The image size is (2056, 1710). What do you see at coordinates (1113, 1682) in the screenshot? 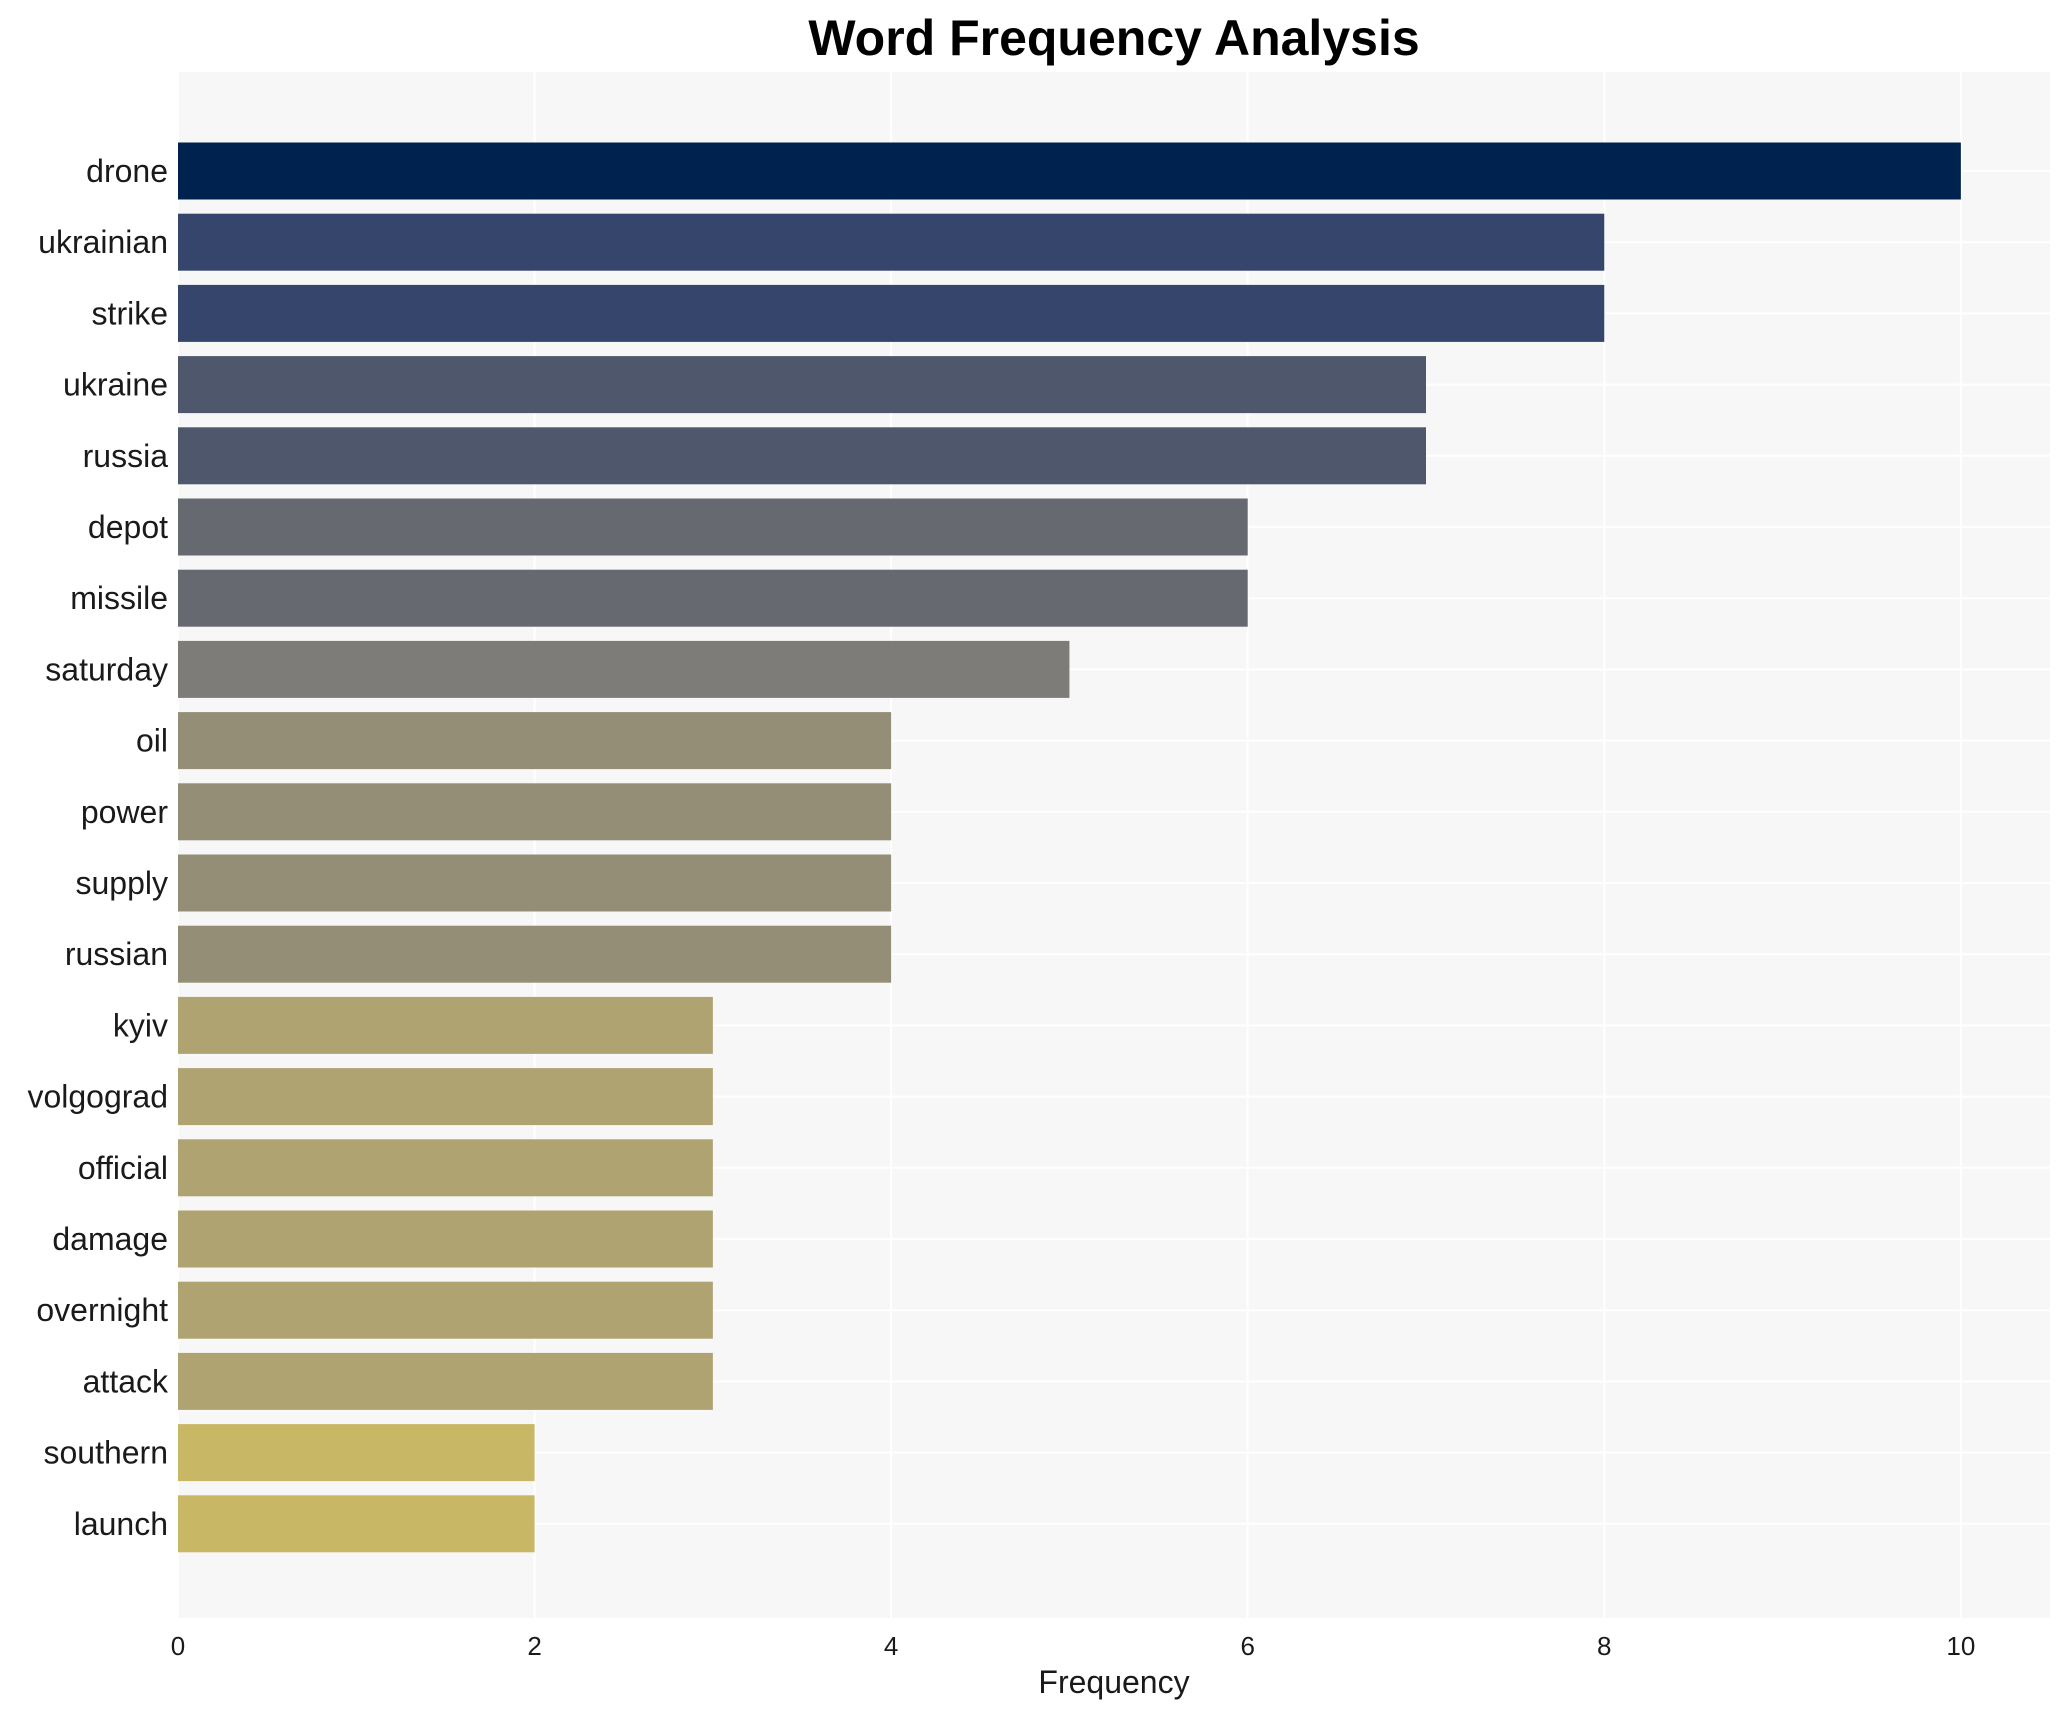
I see `x-axis-label: Frequency` at bounding box center [1113, 1682].